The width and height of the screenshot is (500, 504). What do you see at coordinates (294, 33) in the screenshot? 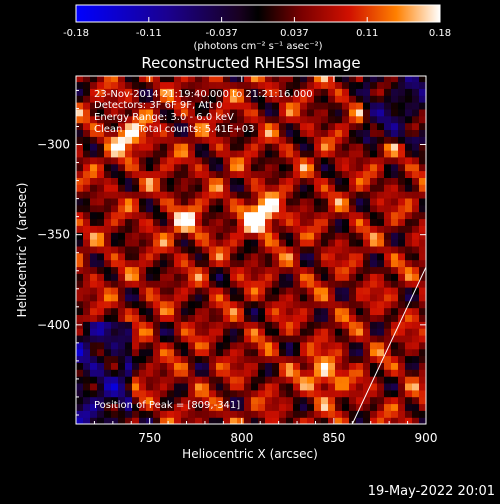
I see `colorbar-tick-label: 0.037` at bounding box center [294, 33].